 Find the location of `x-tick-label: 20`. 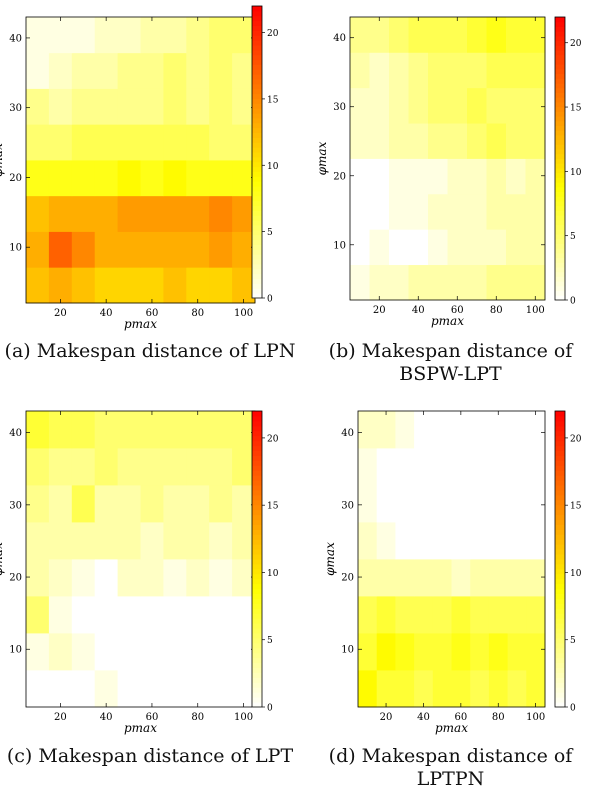

x-tick-label: 20 is located at coordinates (379, 310).